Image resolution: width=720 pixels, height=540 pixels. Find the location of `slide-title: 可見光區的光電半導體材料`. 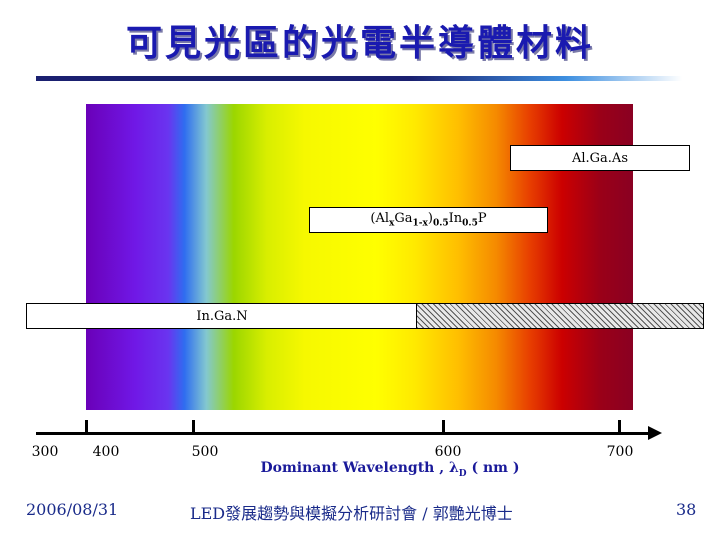

slide-title: 可見光區的光電半導體材料 is located at coordinates (359, 43).